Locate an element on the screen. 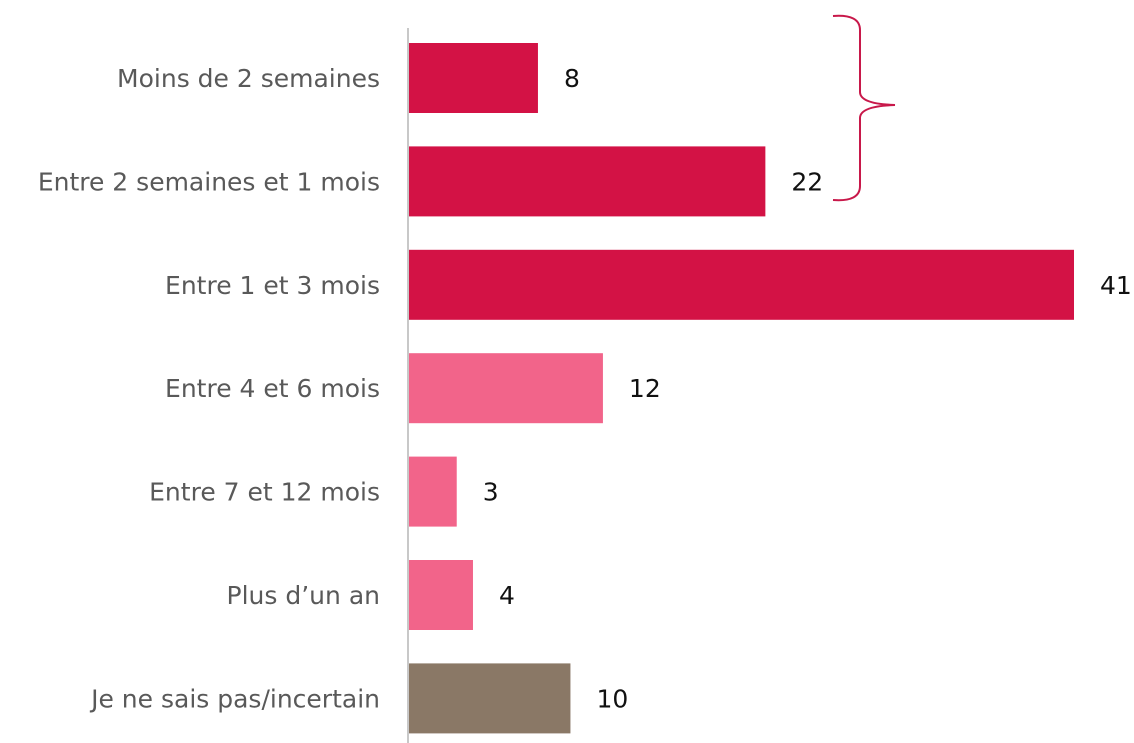 Image resolution: width=1134 pixels, height=743 pixels. bracket is located at coordinates (864, 108).